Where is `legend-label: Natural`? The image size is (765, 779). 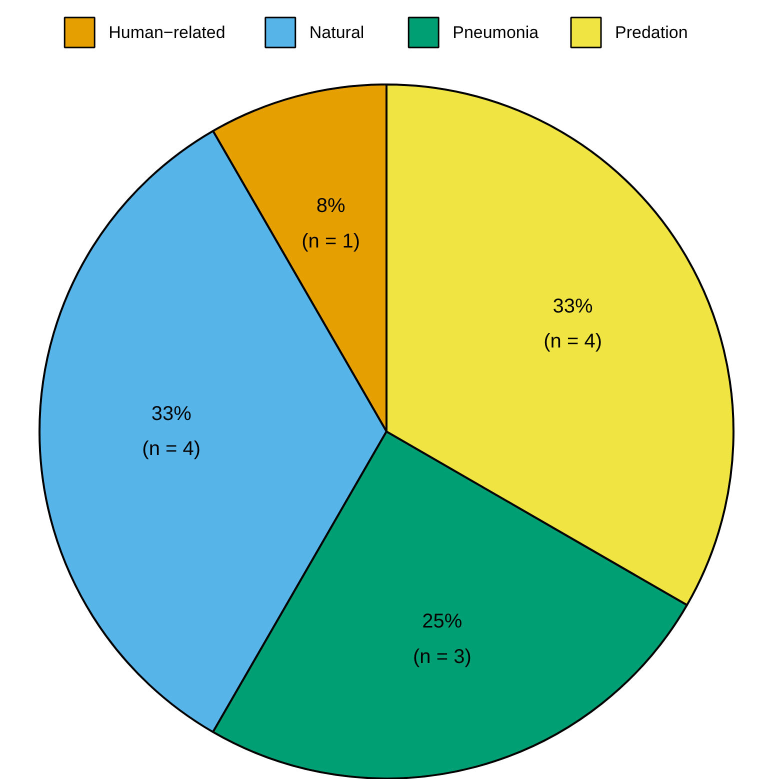
legend-label: Natural is located at coordinates (336, 32).